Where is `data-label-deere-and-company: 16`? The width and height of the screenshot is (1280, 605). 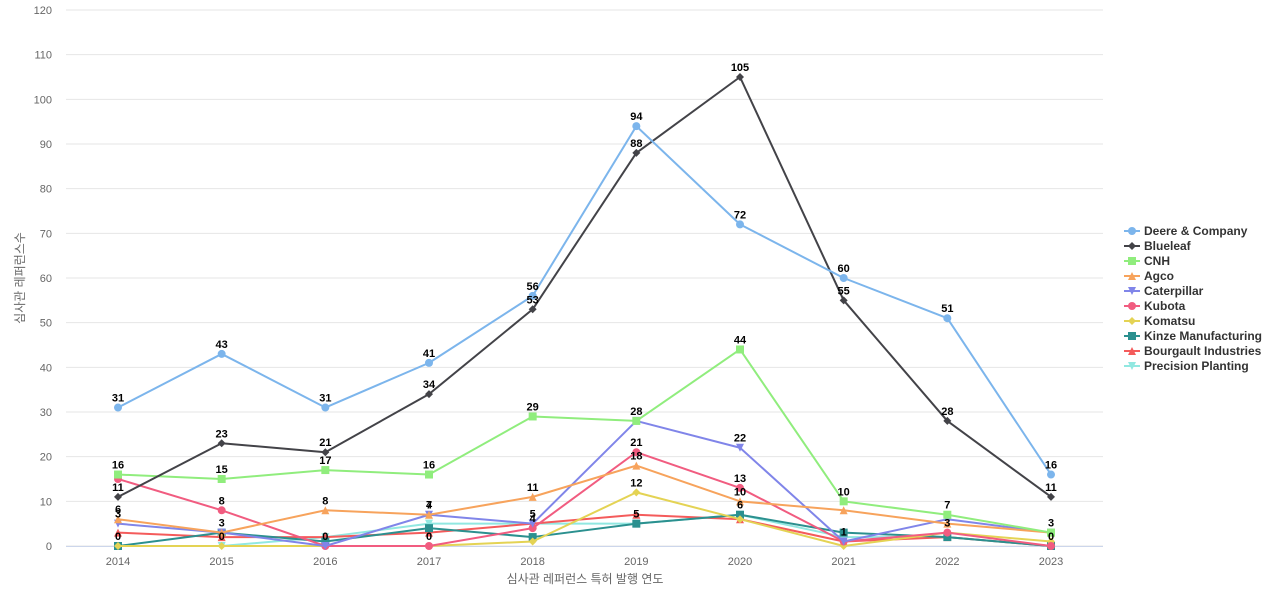
data-label-deere-and-company: 16 is located at coordinates (1051, 466).